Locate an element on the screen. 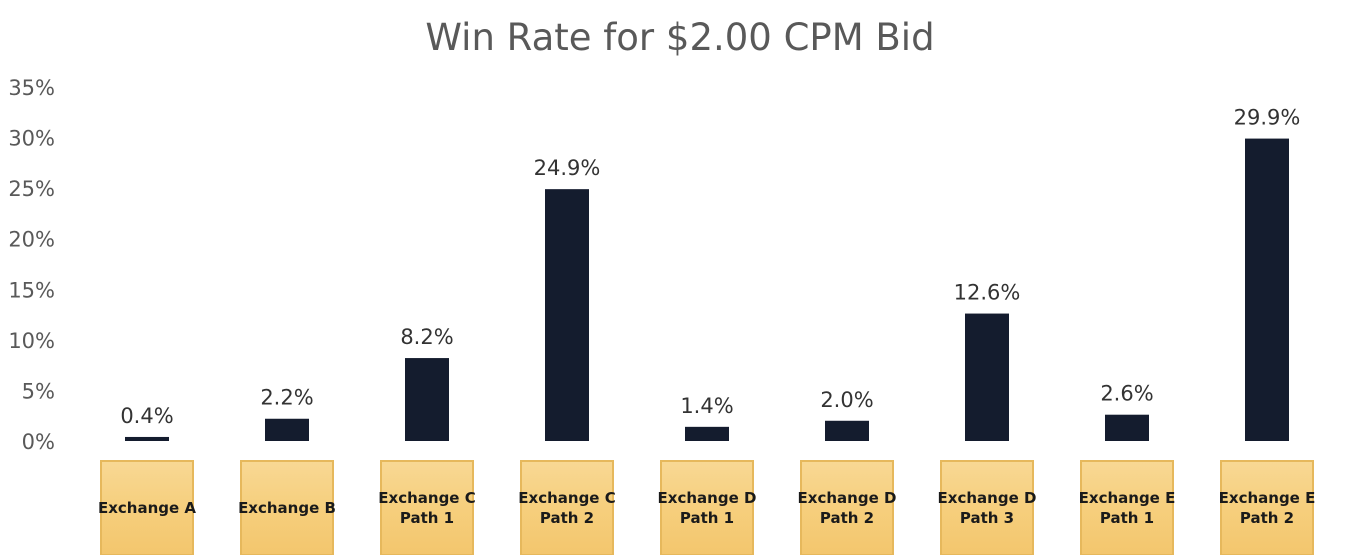 The height and width of the screenshot is (555, 1359). data-label: 0.4% is located at coordinates (146, 416).